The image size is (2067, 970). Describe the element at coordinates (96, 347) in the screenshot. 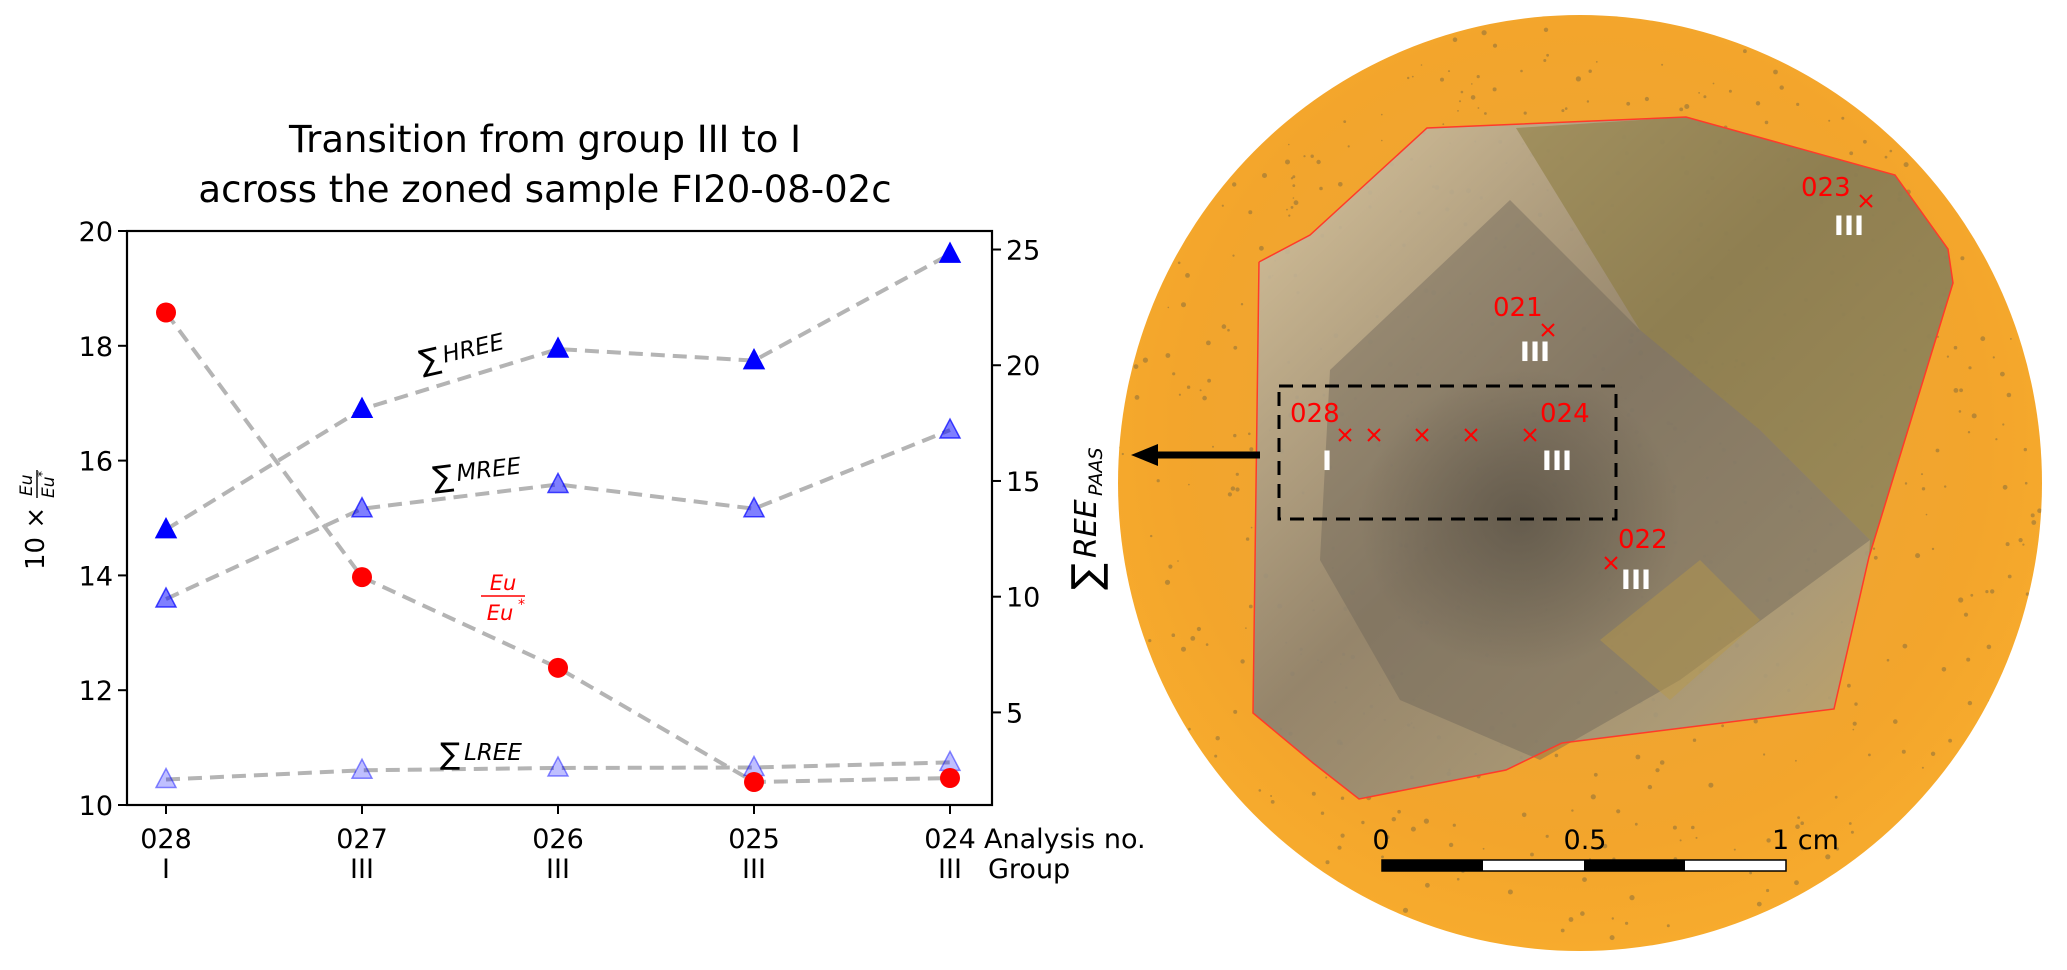

I see `y-tick-label-left: 18` at that location.